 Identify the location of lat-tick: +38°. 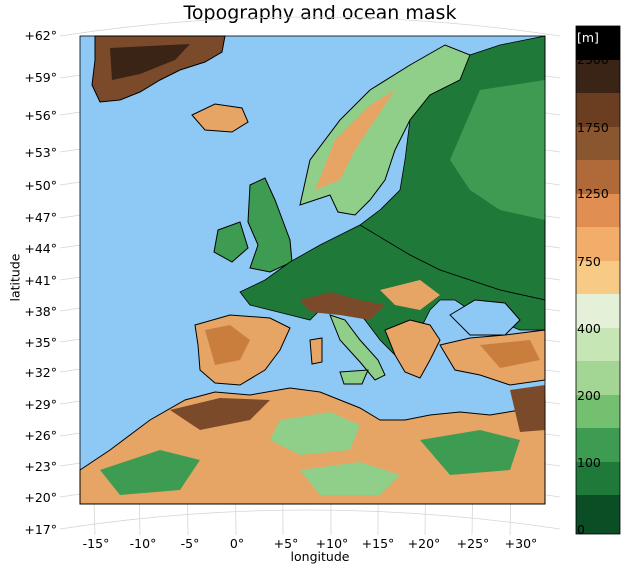
(40, 311).